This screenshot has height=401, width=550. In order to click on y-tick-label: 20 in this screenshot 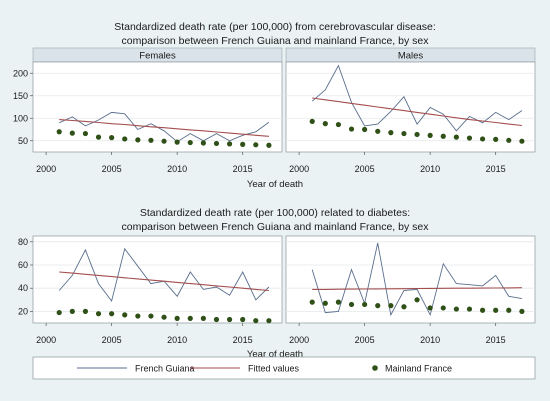, I will do `click(23, 311)`.